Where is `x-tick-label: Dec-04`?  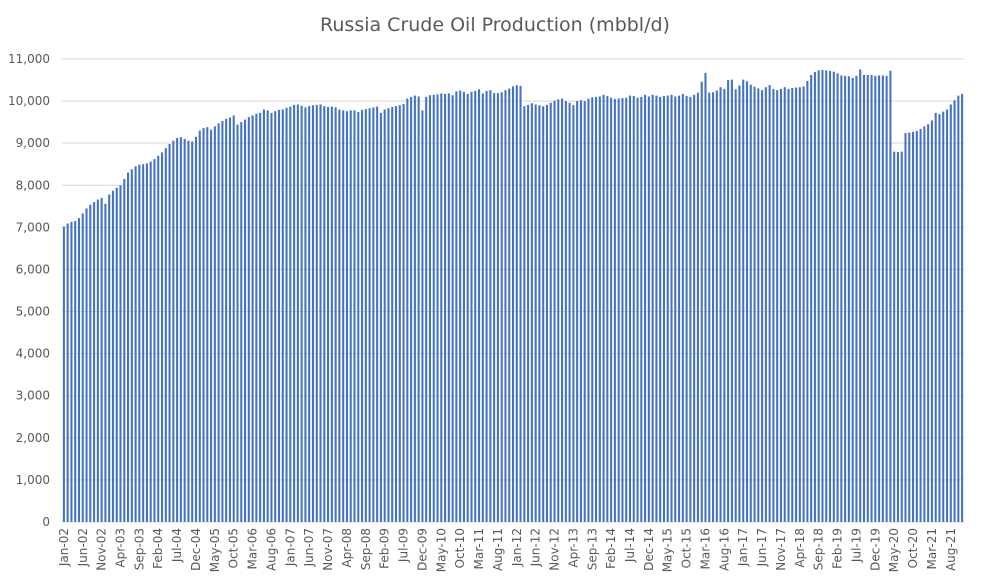 x-tick-label: Dec-04 is located at coordinates (196, 549).